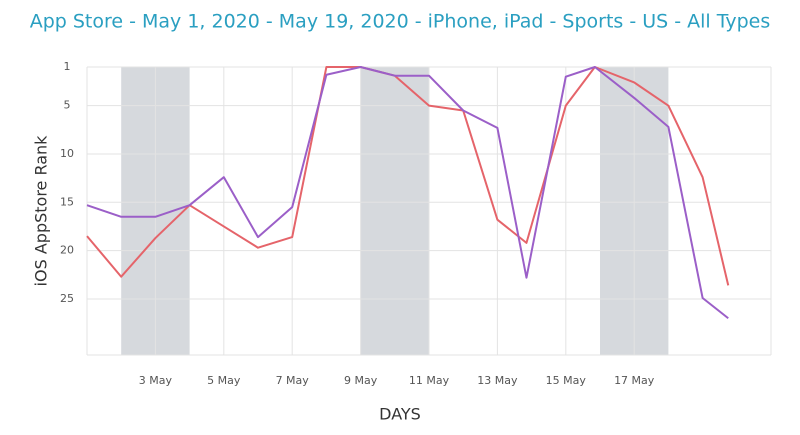  Describe the element at coordinates (394, 211) in the screenshot. I see `weekend-band` at that location.